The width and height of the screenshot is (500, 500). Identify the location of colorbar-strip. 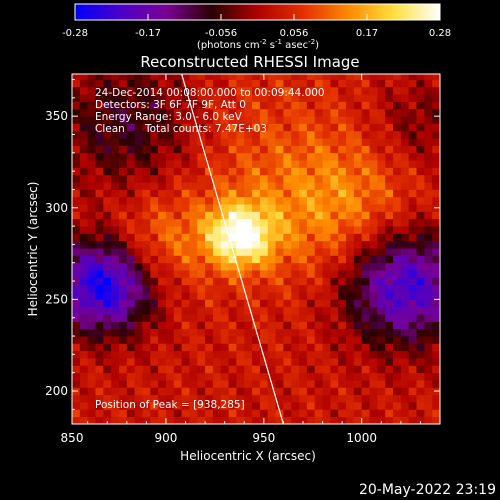
(257, 12).